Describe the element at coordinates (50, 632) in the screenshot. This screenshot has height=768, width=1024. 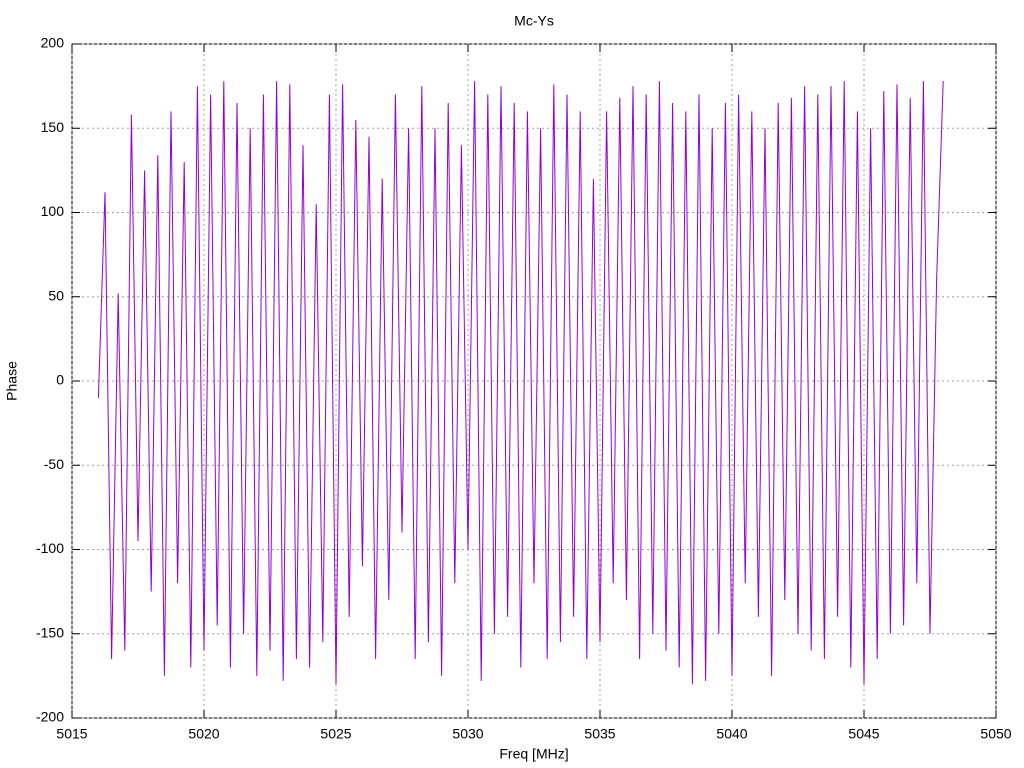
I see `y-tick-label: -150` at that location.